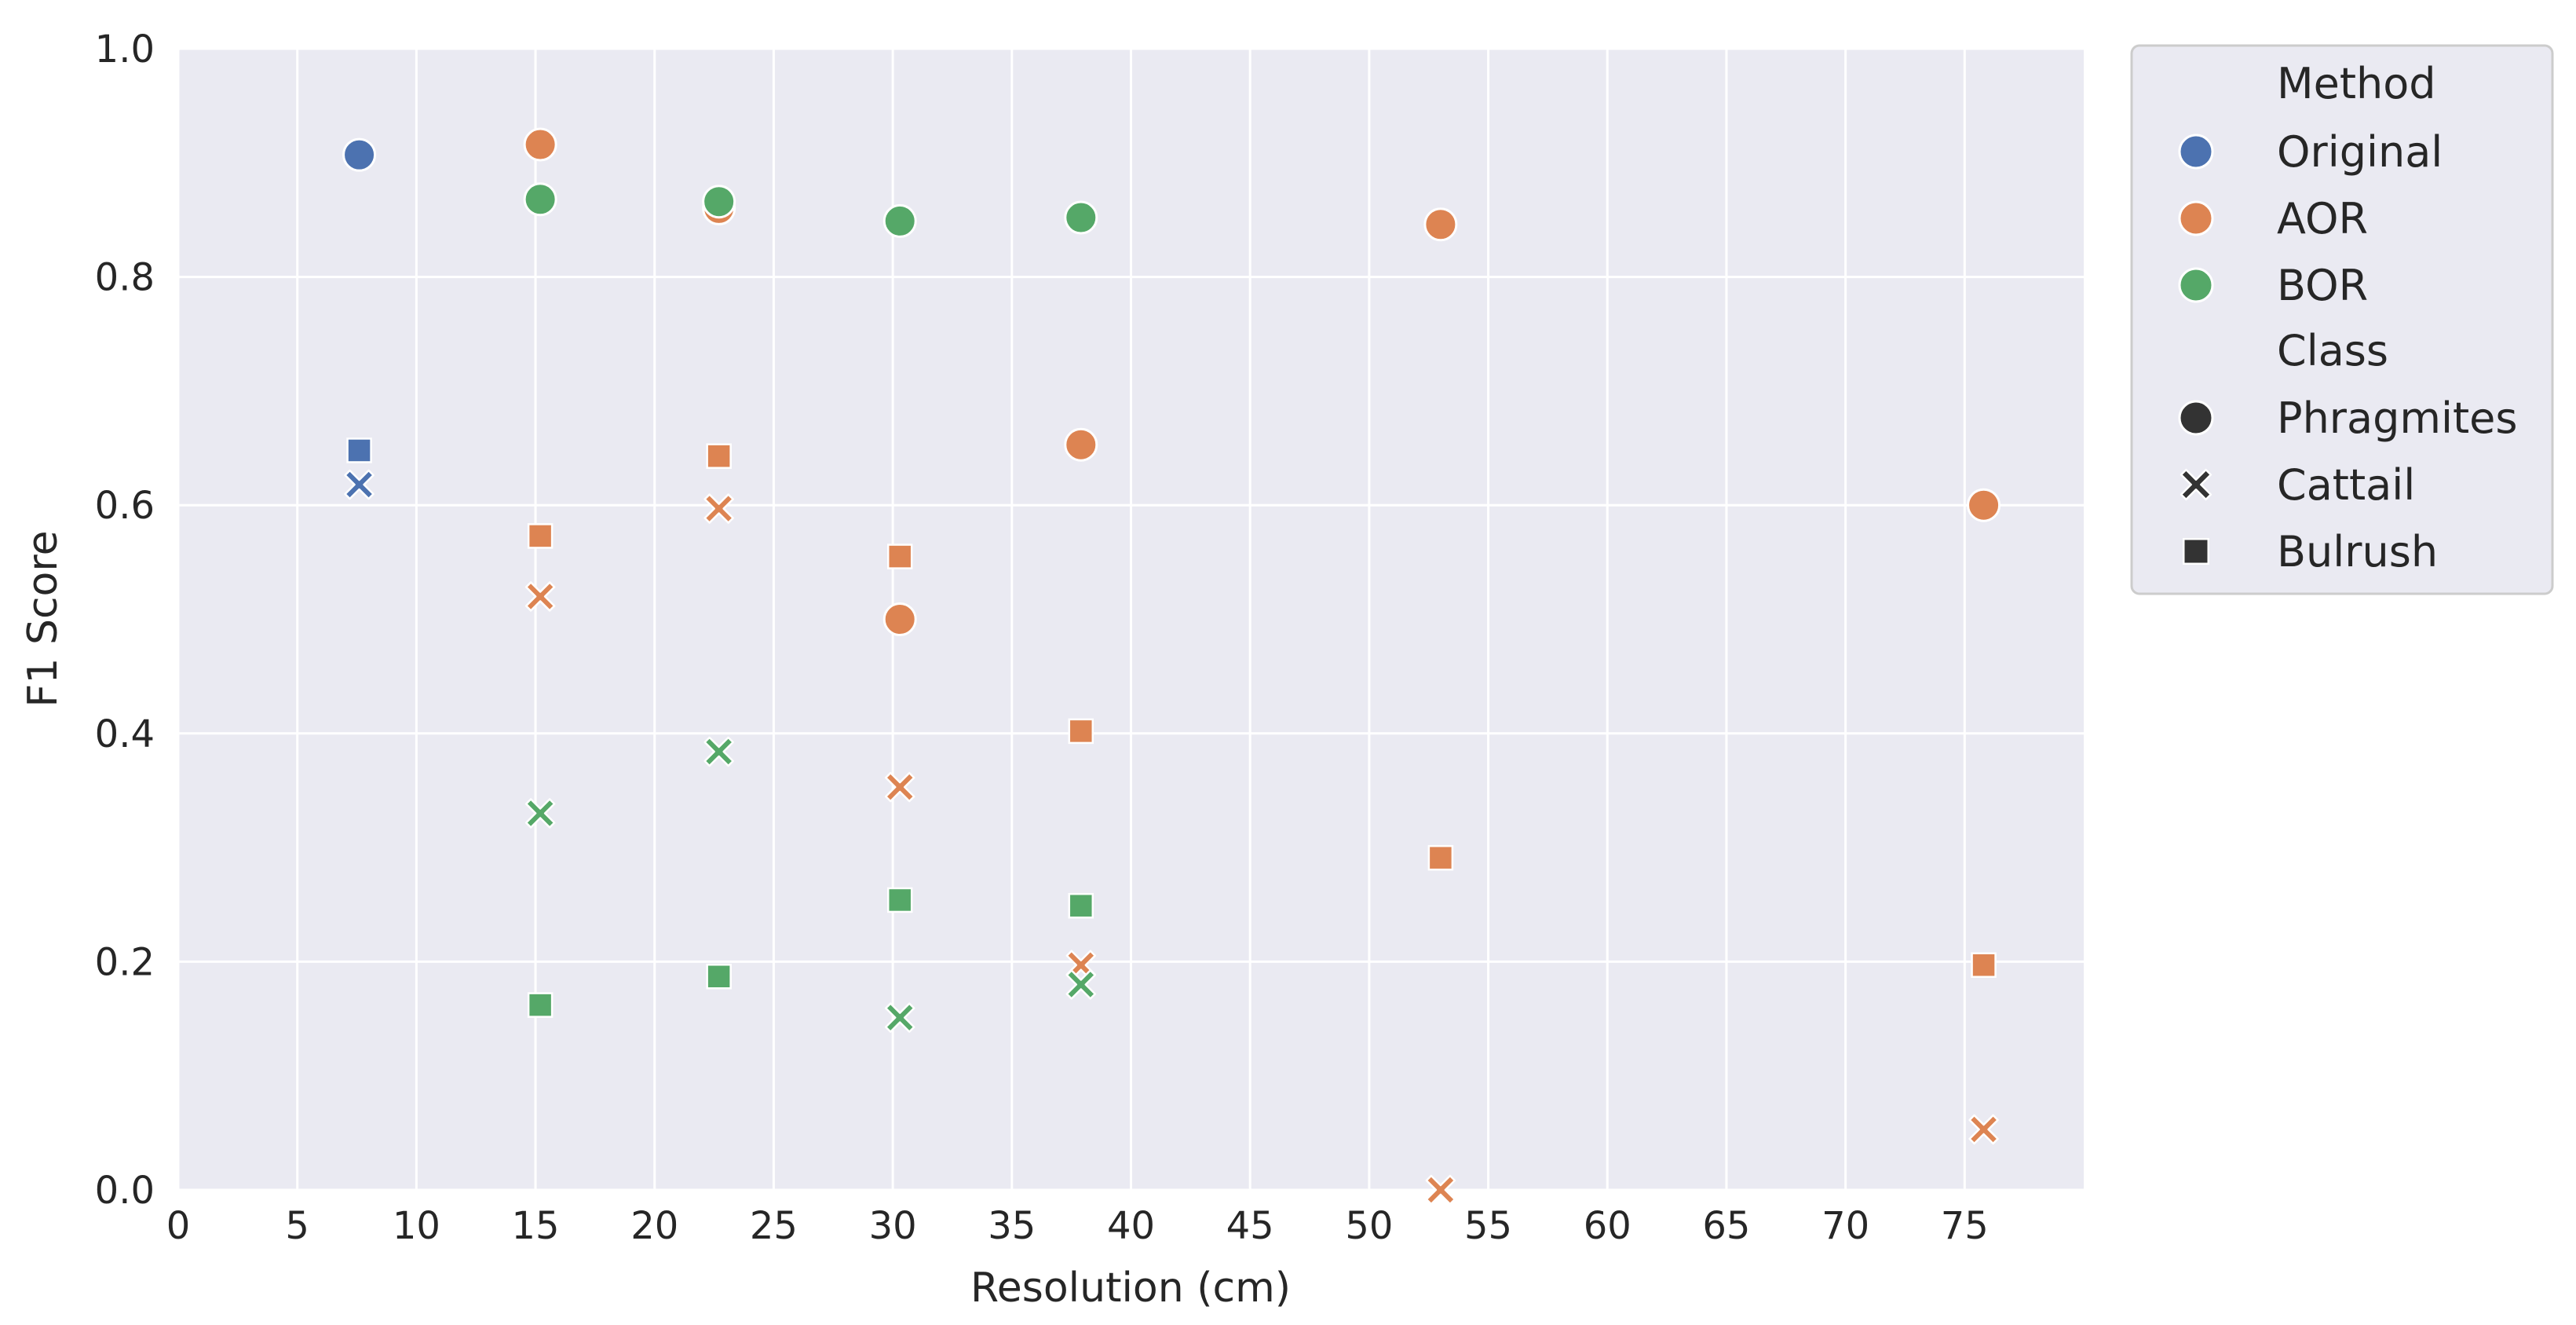 The image size is (2576, 1325). I want to click on y-axis-ticks: 0.0 0.2 0.4 0.6 0.8 1.0, so click(125, 620).